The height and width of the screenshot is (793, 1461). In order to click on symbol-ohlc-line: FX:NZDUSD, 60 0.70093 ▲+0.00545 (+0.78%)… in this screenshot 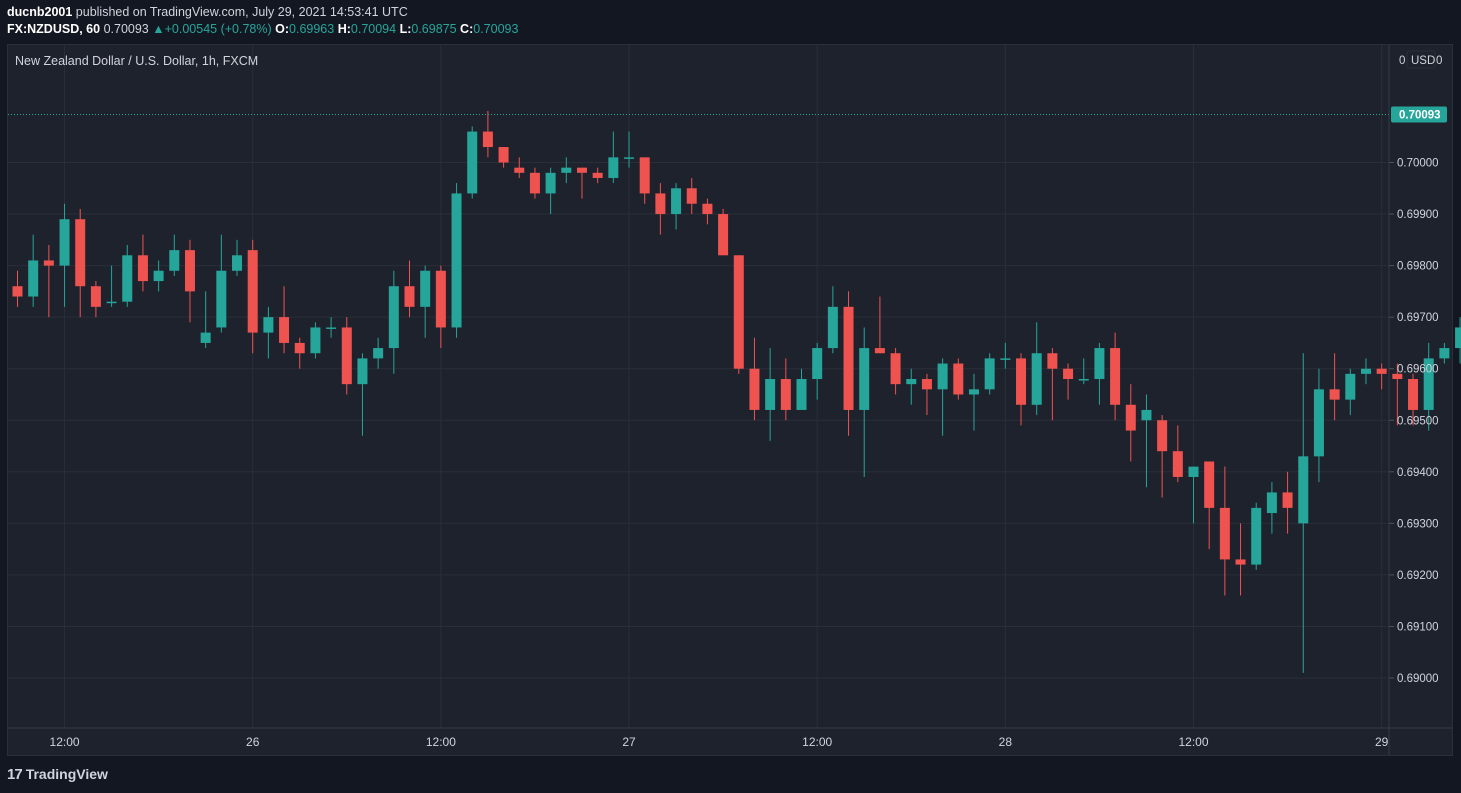, I will do `click(262, 29)`.